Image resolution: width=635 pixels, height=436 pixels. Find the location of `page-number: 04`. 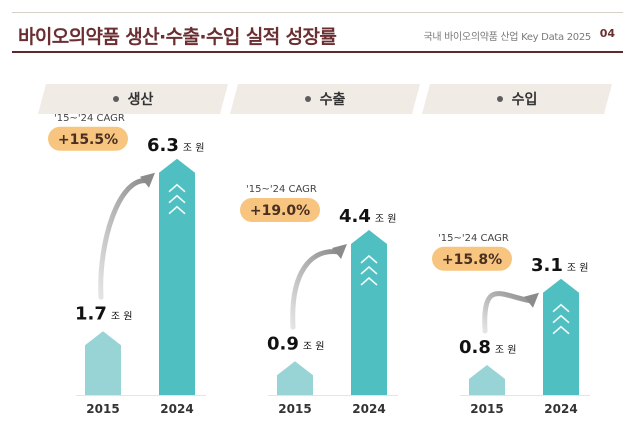

page-number: 04 is located at coordinates (607, 33).